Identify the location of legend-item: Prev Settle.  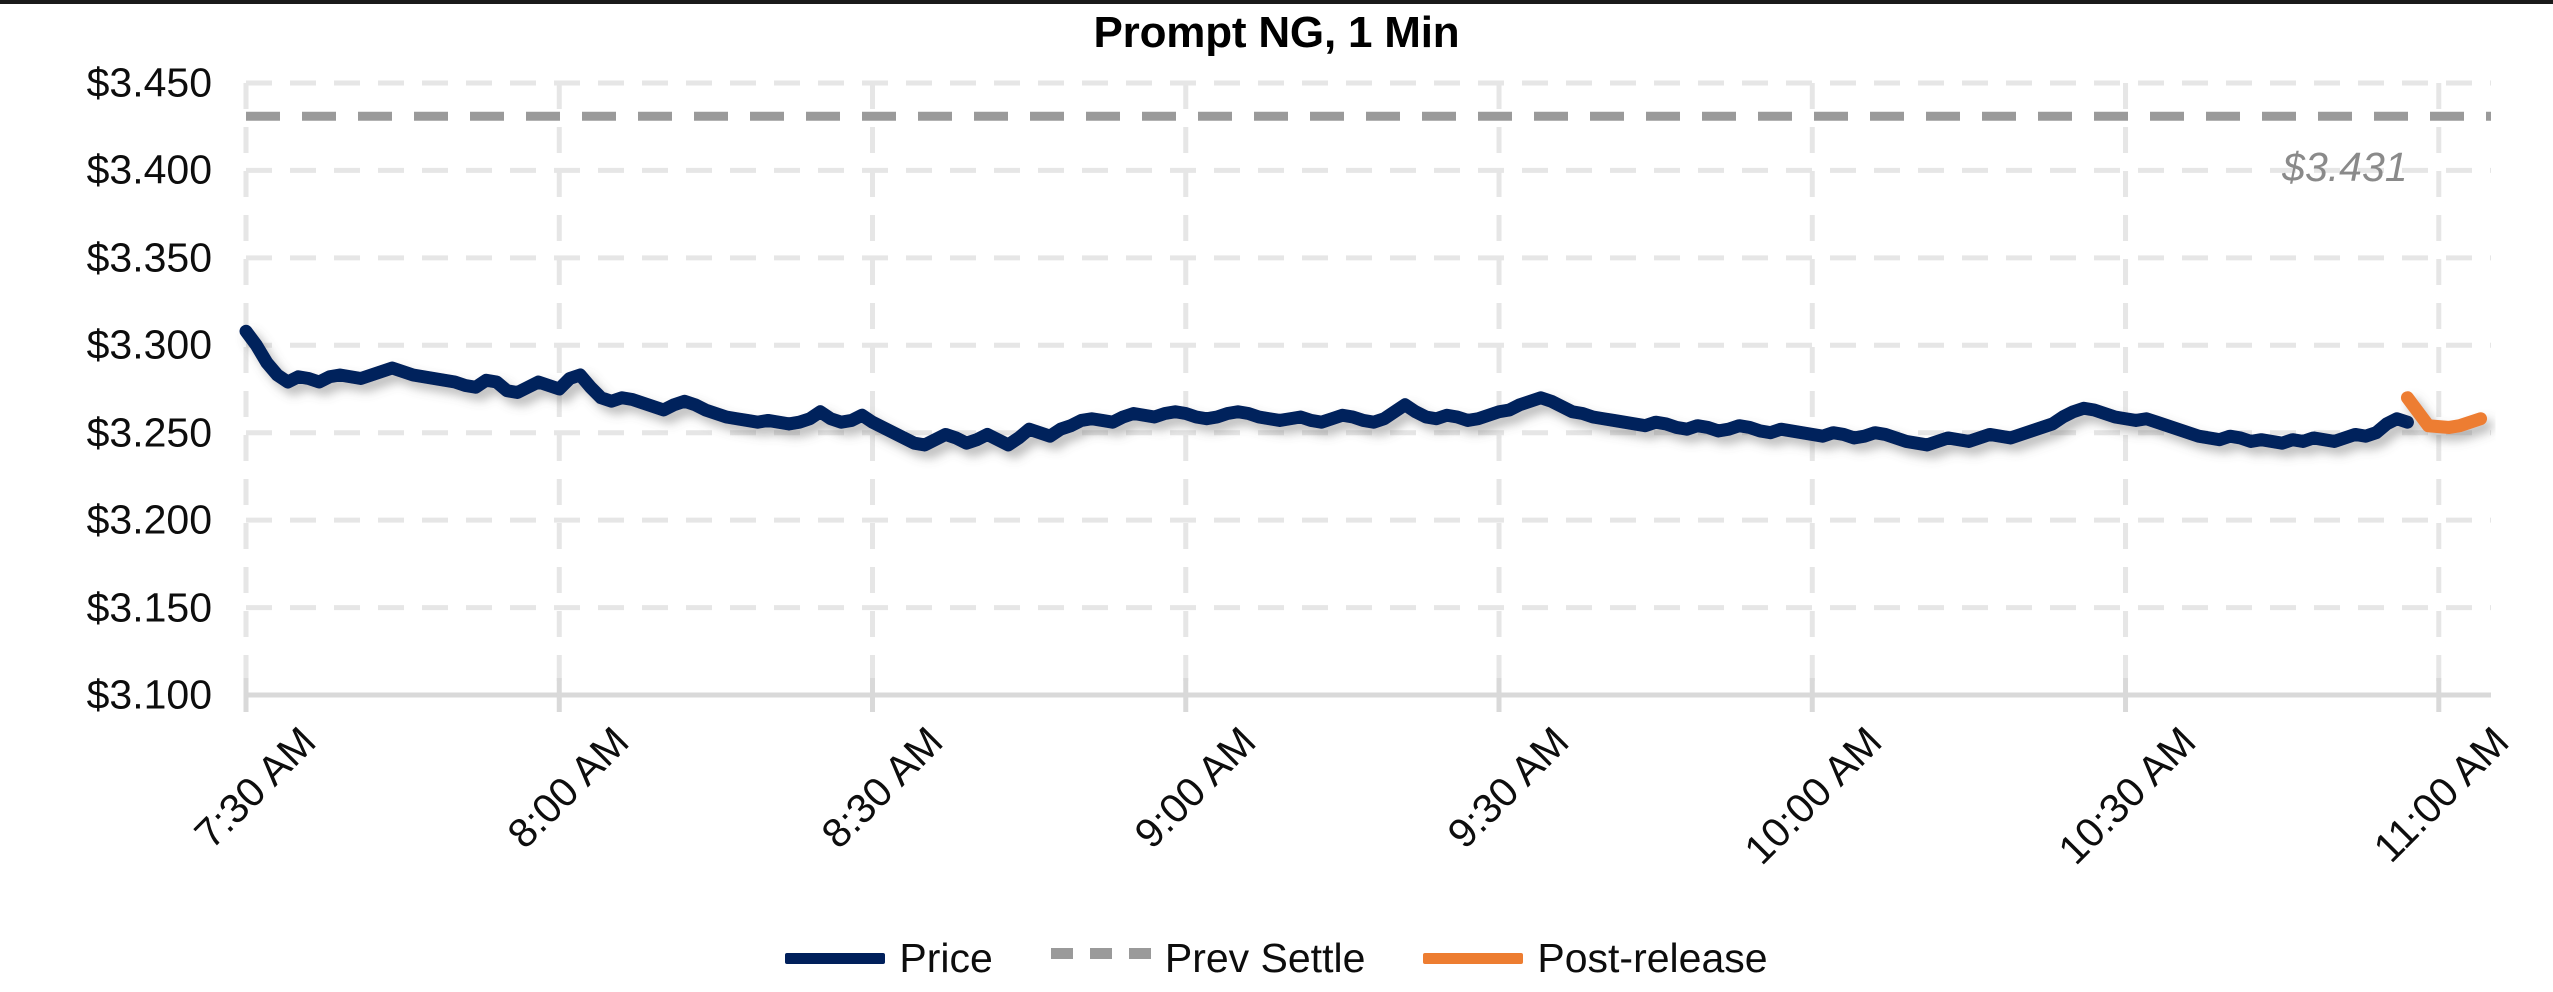
(1208, 958).